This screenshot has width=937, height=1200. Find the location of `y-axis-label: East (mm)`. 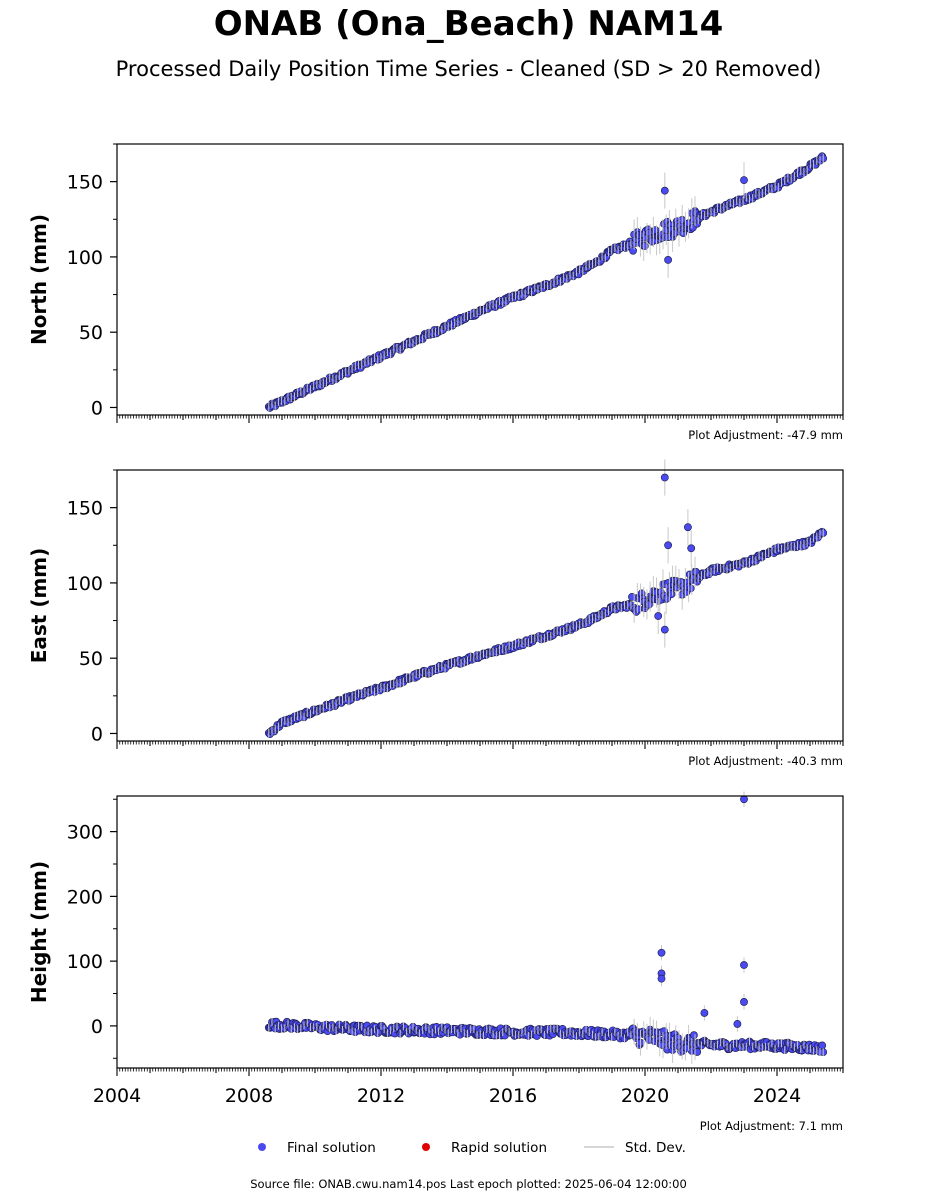

y-axis-label: East (mm) is located at coordinates (39, 606).